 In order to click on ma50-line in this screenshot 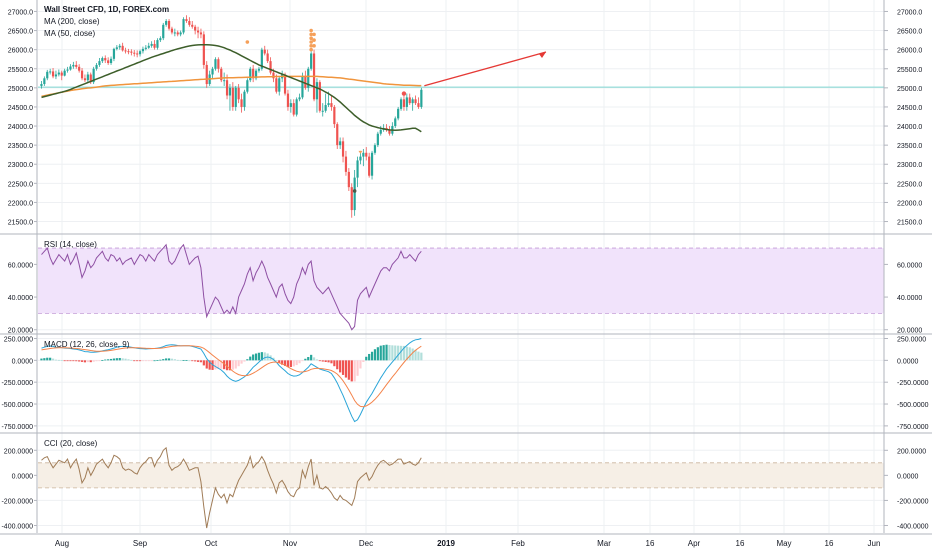, I will do `click(231, 88)`.